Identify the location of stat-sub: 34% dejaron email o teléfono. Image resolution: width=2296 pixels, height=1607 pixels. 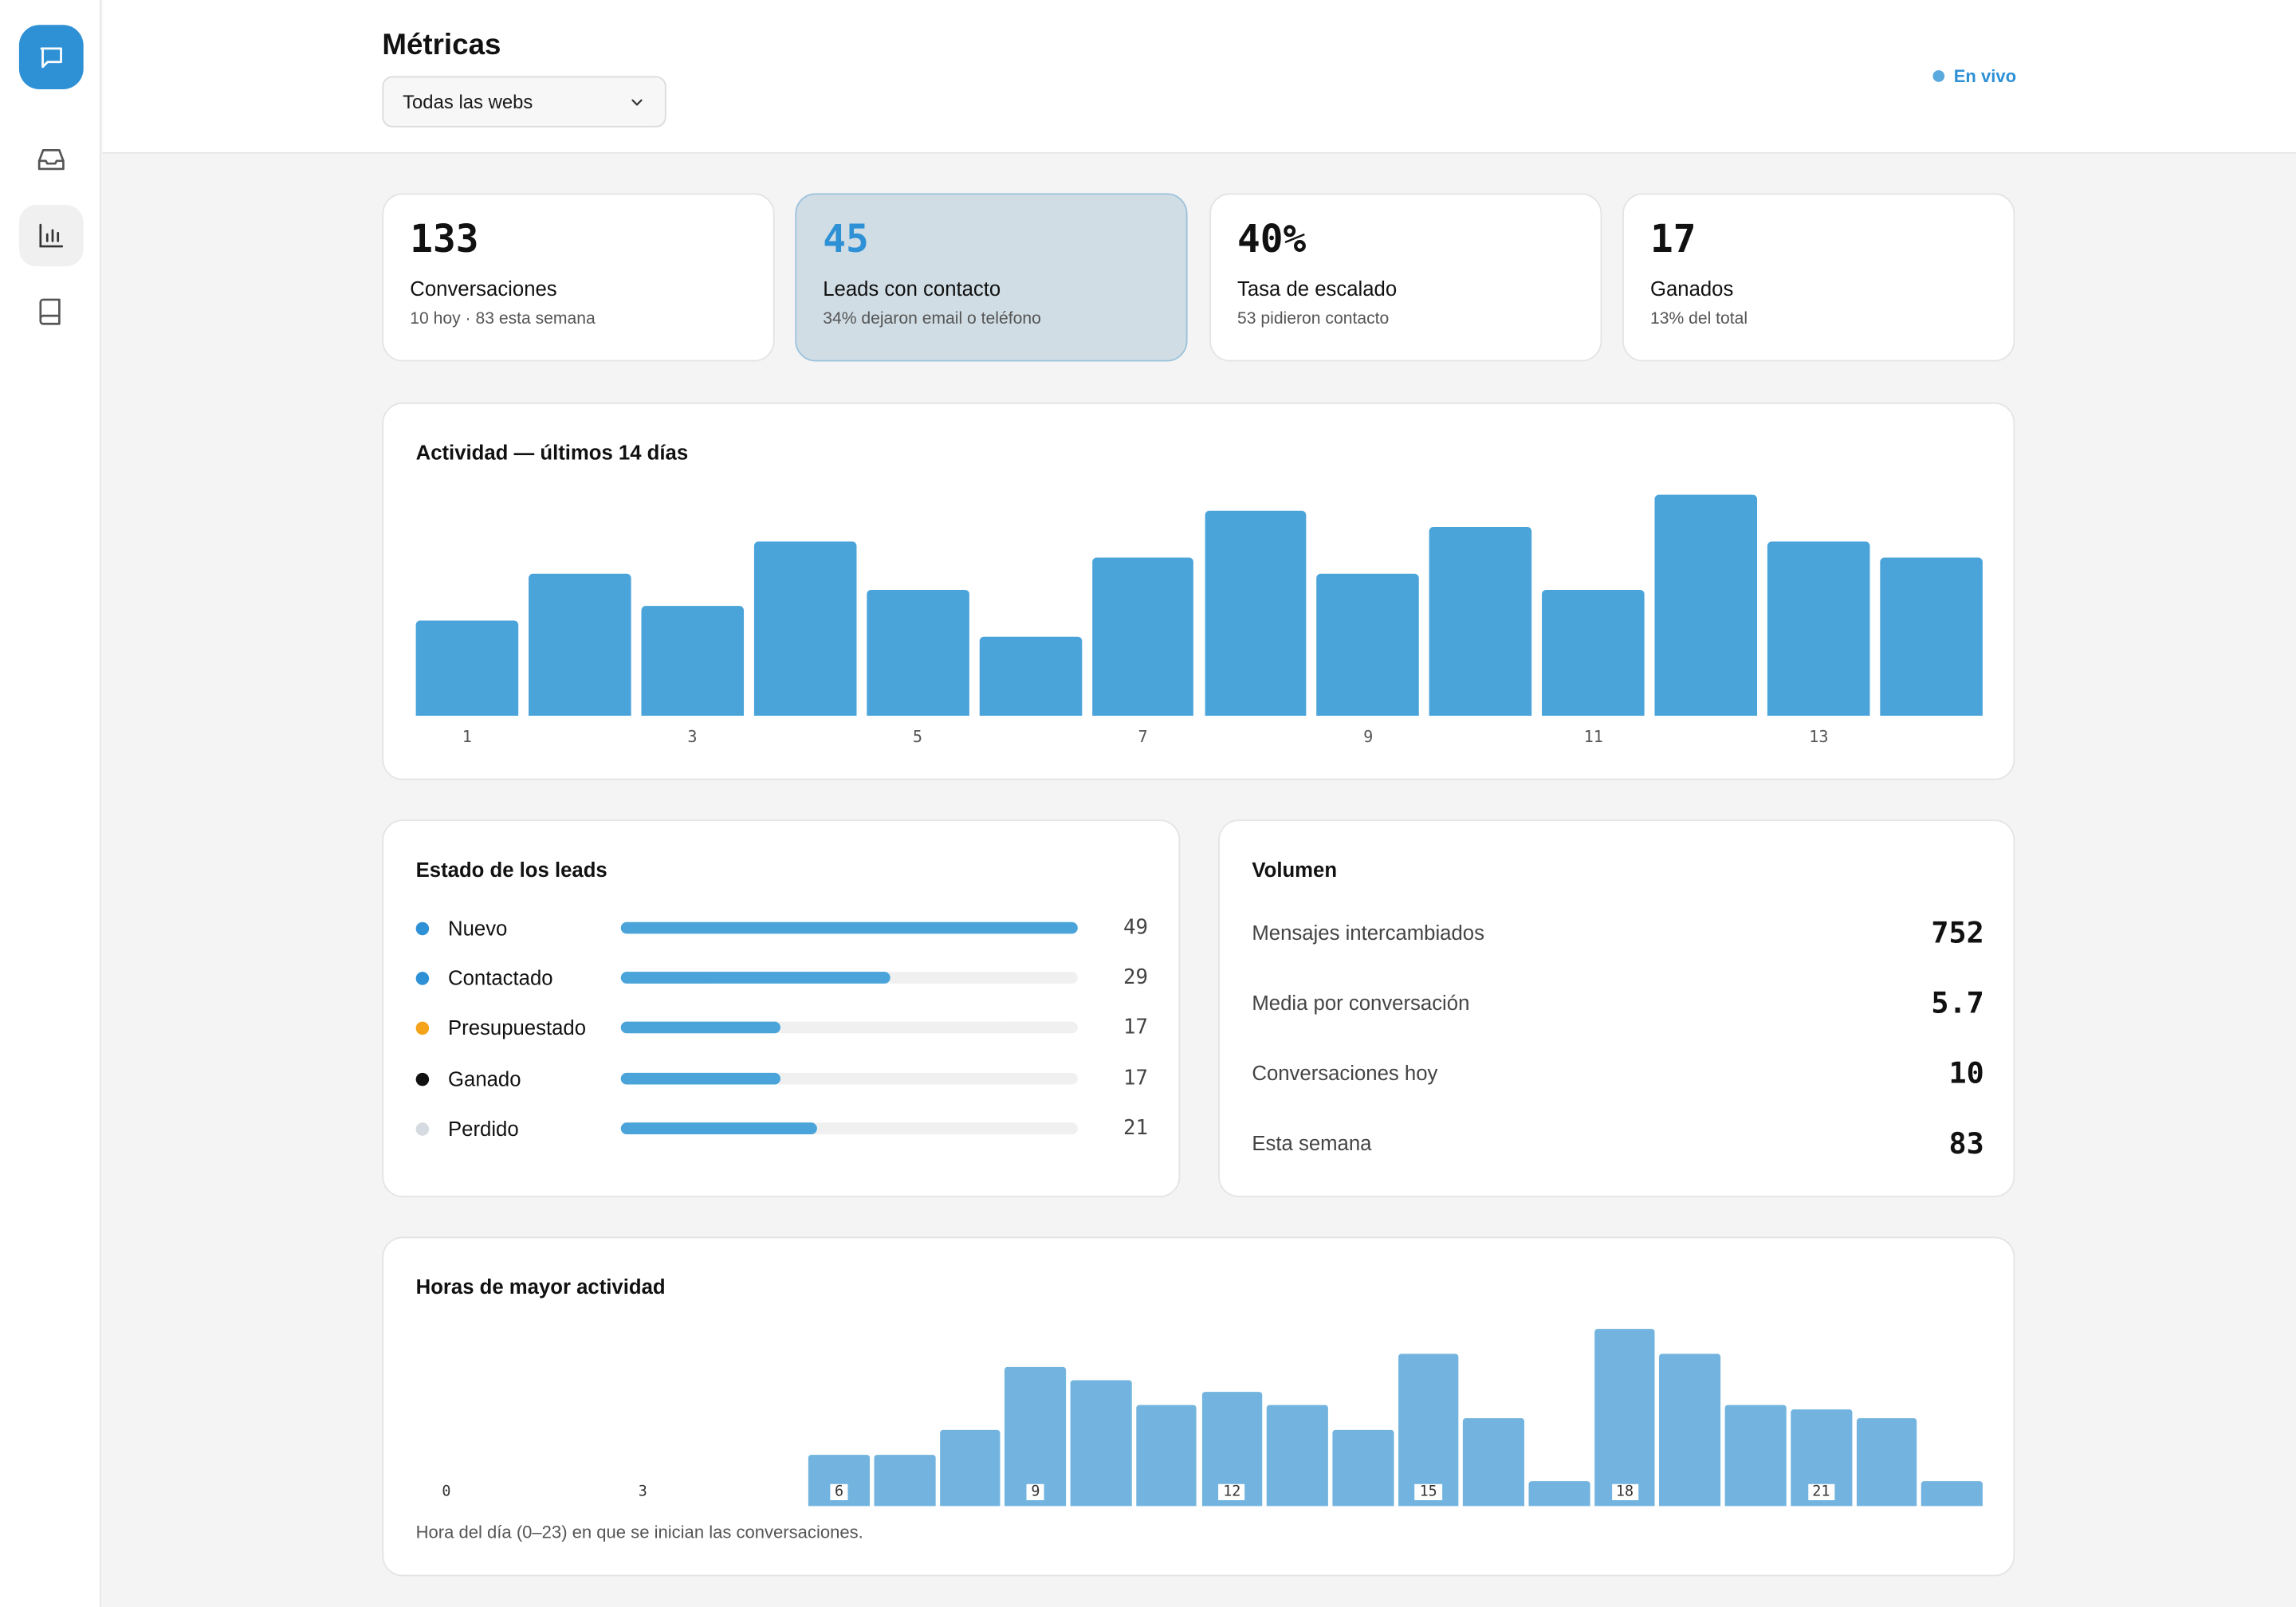
(932, 319).